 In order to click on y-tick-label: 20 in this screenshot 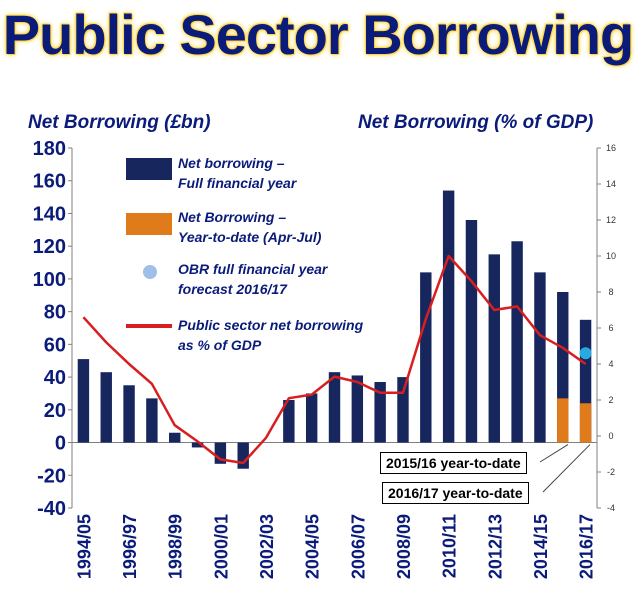, I will do `click(55, 411)`.